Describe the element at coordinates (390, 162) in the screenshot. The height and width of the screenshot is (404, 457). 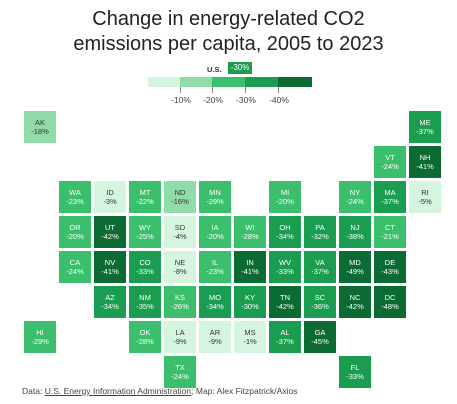
I see `state-tile-vt: VT -24%` at that location.